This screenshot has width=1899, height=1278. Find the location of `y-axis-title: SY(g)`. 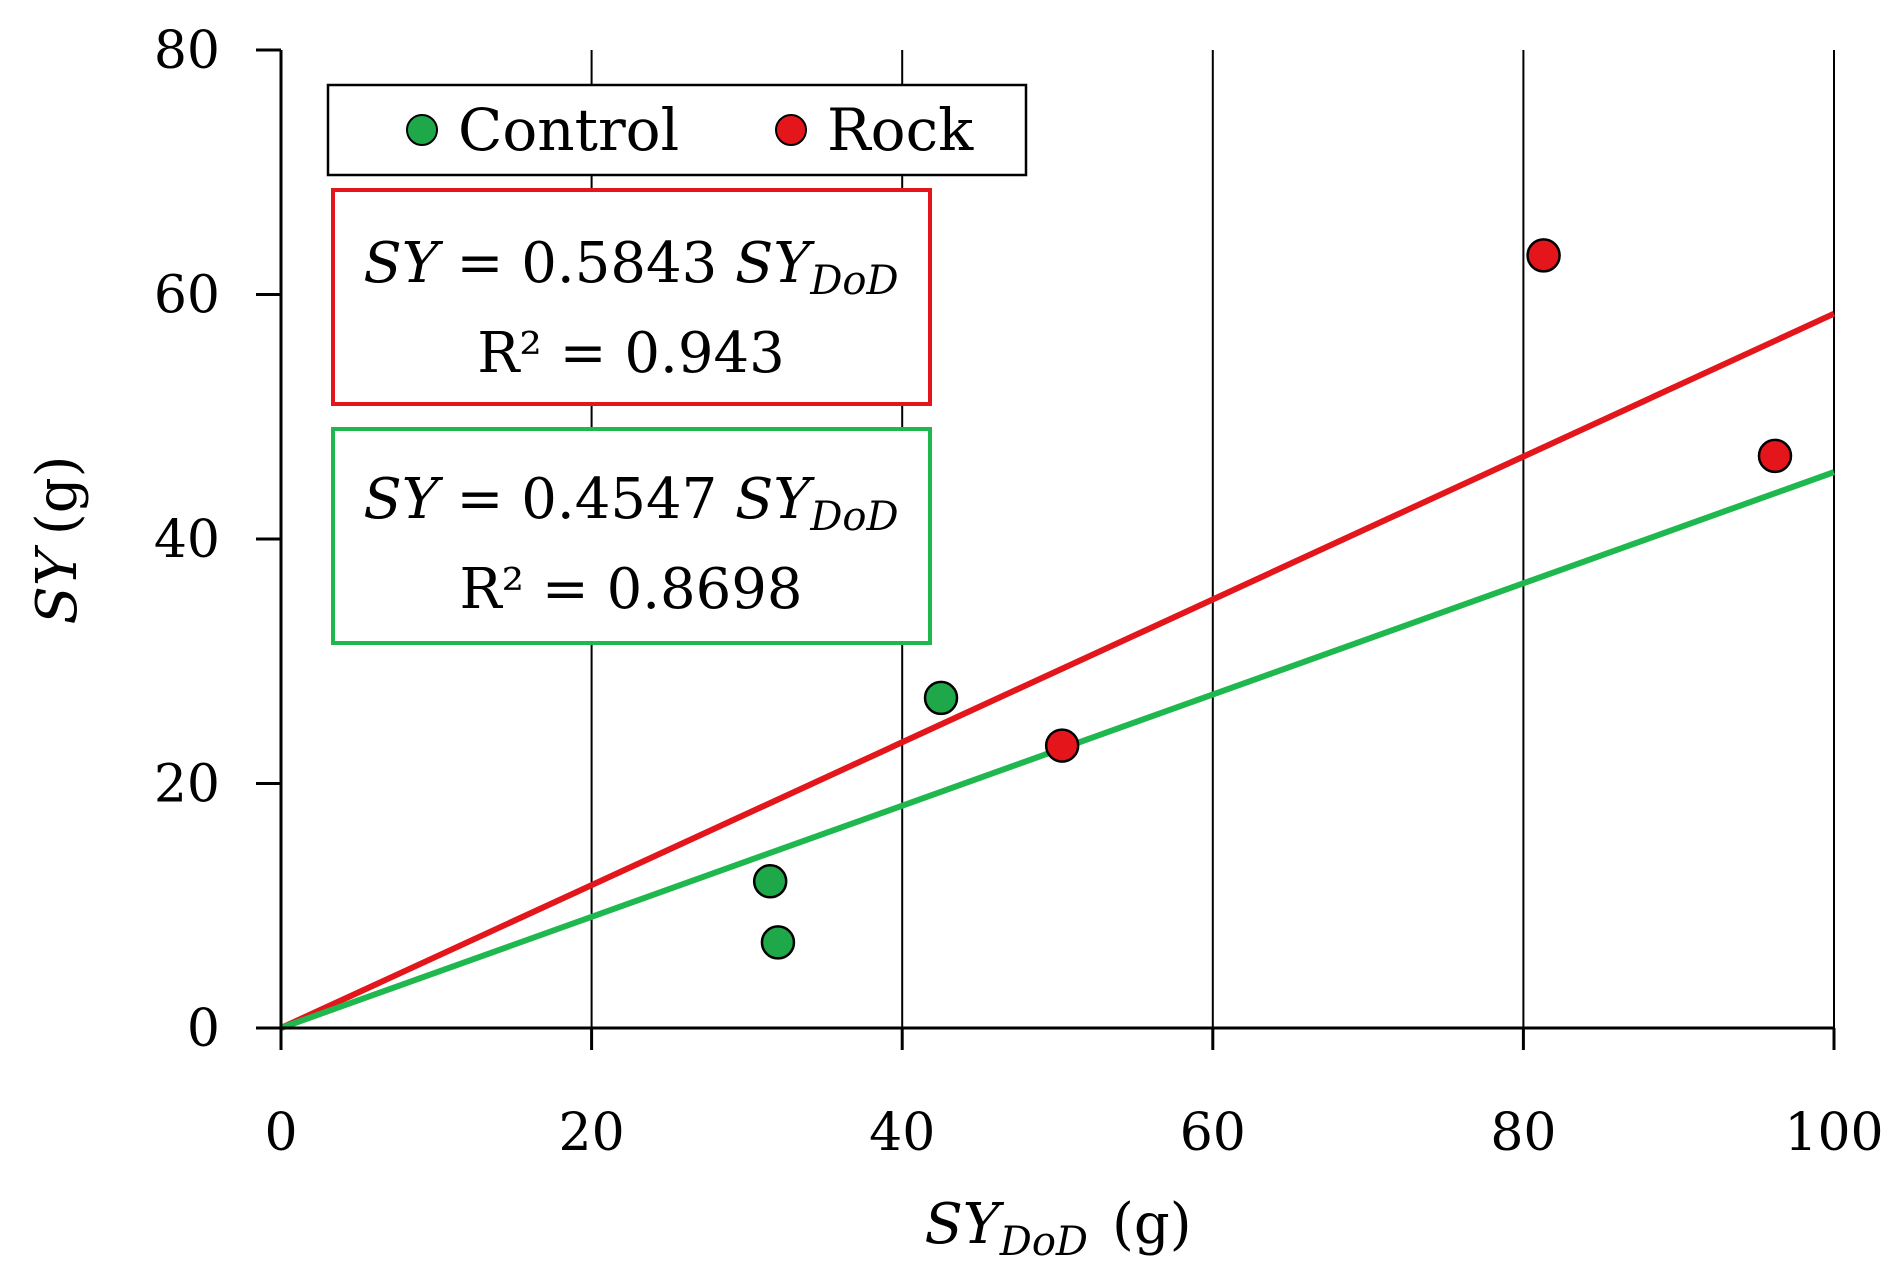

y-axis-title: SY(g) is located at coordinates (57, 540).